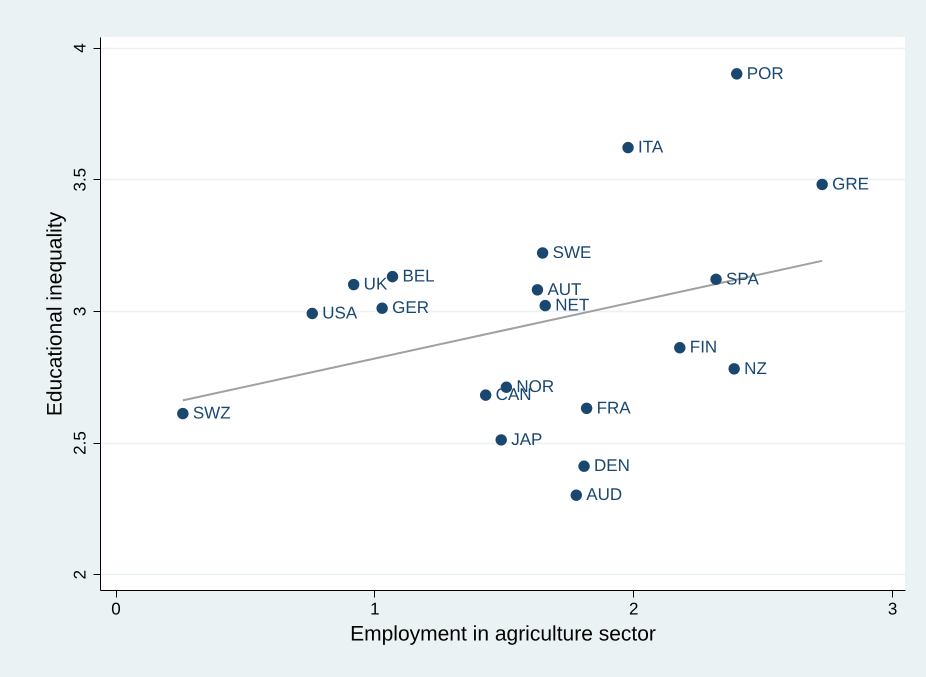 This screenshot has height=677, width=926. Describe the element at coordinates (604, 494) in the screenshot. I see `annotation: AUD` at that location.